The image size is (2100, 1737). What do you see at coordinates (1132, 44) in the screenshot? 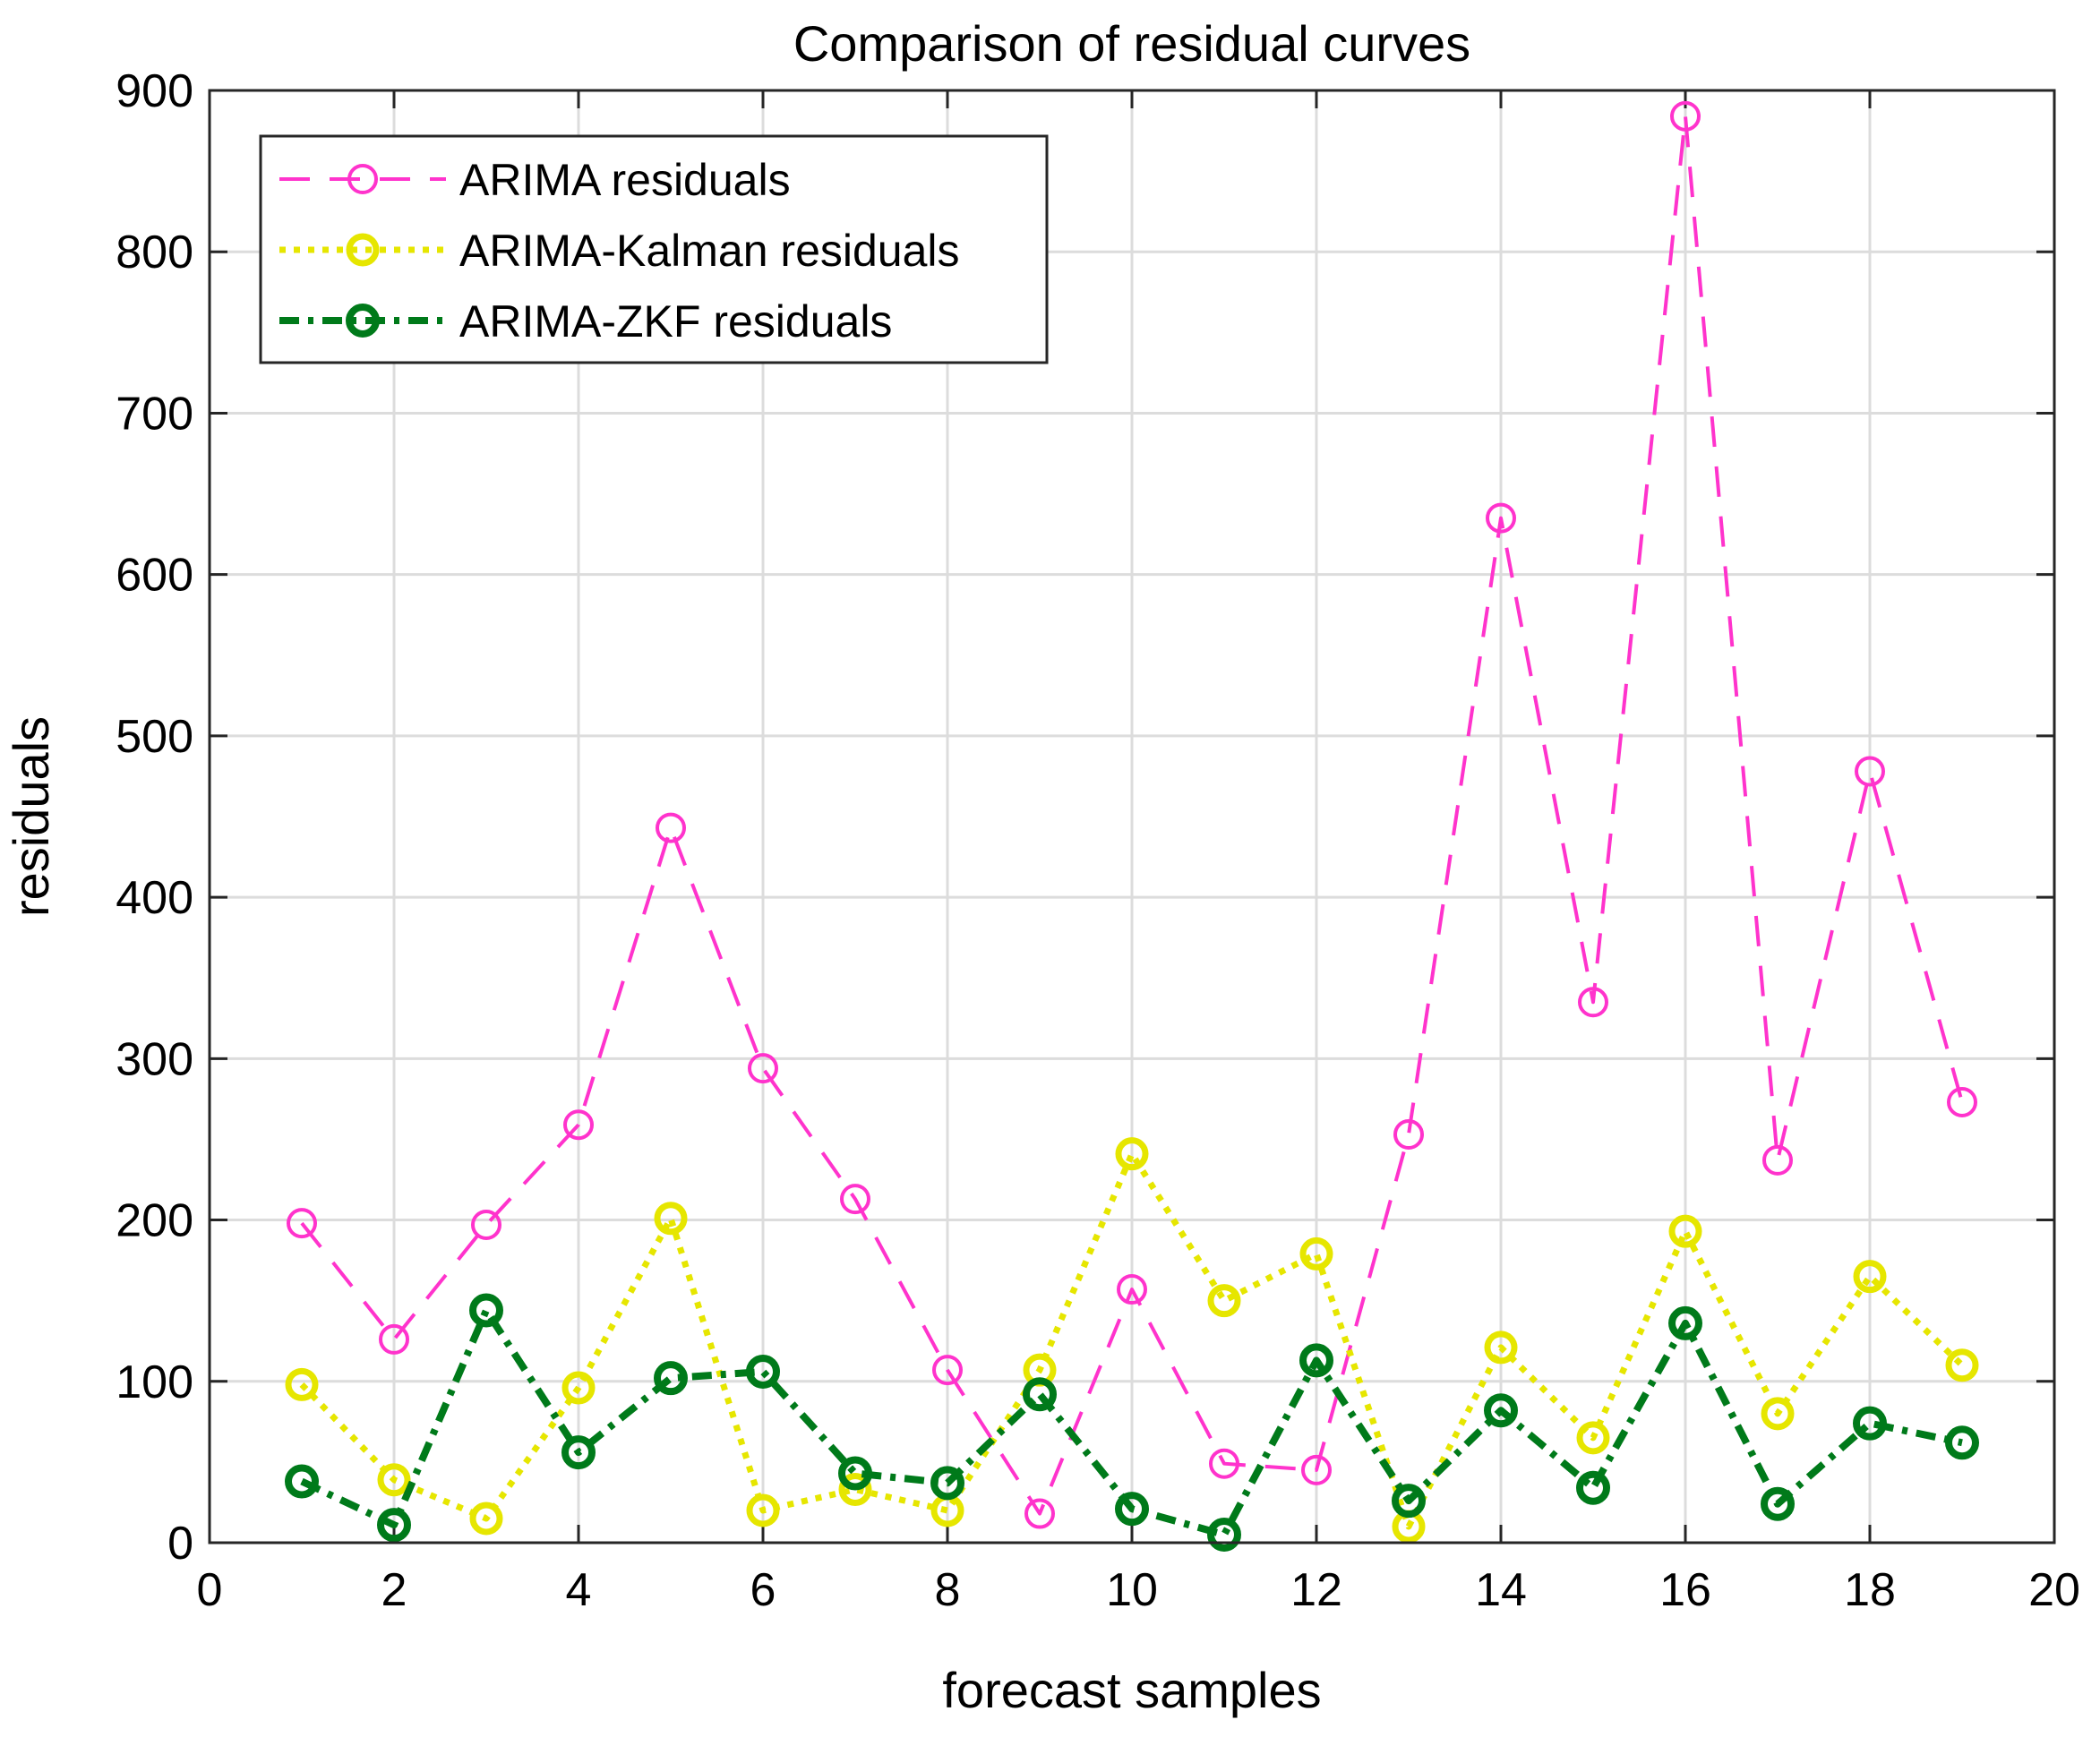
I see `chart-title: Comparison of residual curves` at bounding box center [1132, 44].